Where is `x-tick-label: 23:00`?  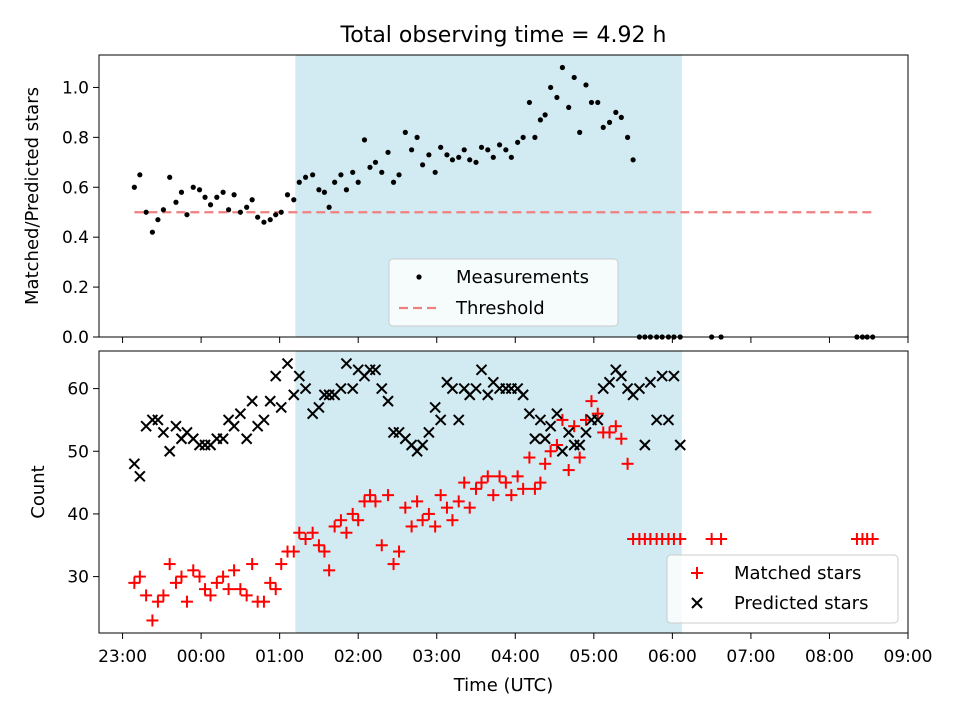
x-tick-label: 23:00 is located at coordinates (122, 657).